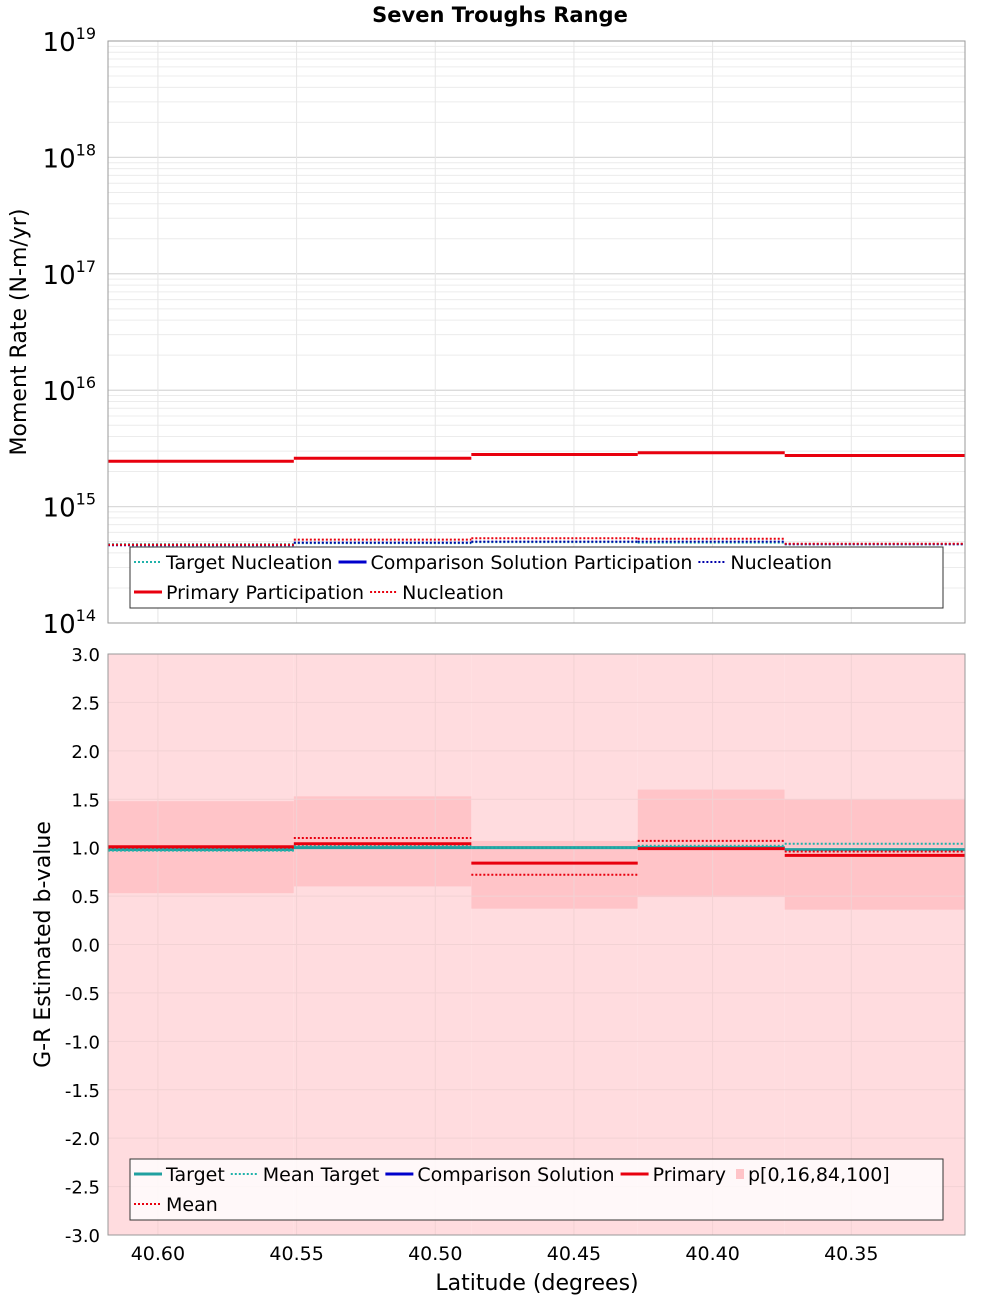  I want to click on b-value-legend-label: p[0,16,84,100], so click(819, 1175).